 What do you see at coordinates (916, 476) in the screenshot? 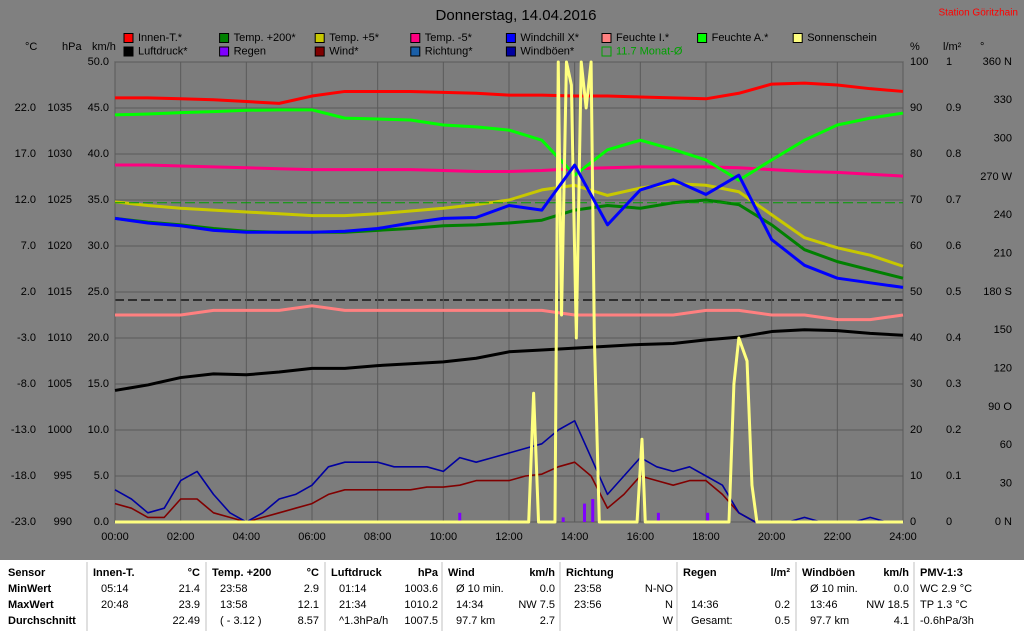
I see `y-tick-label: 10` at bounding box center [916, 476].